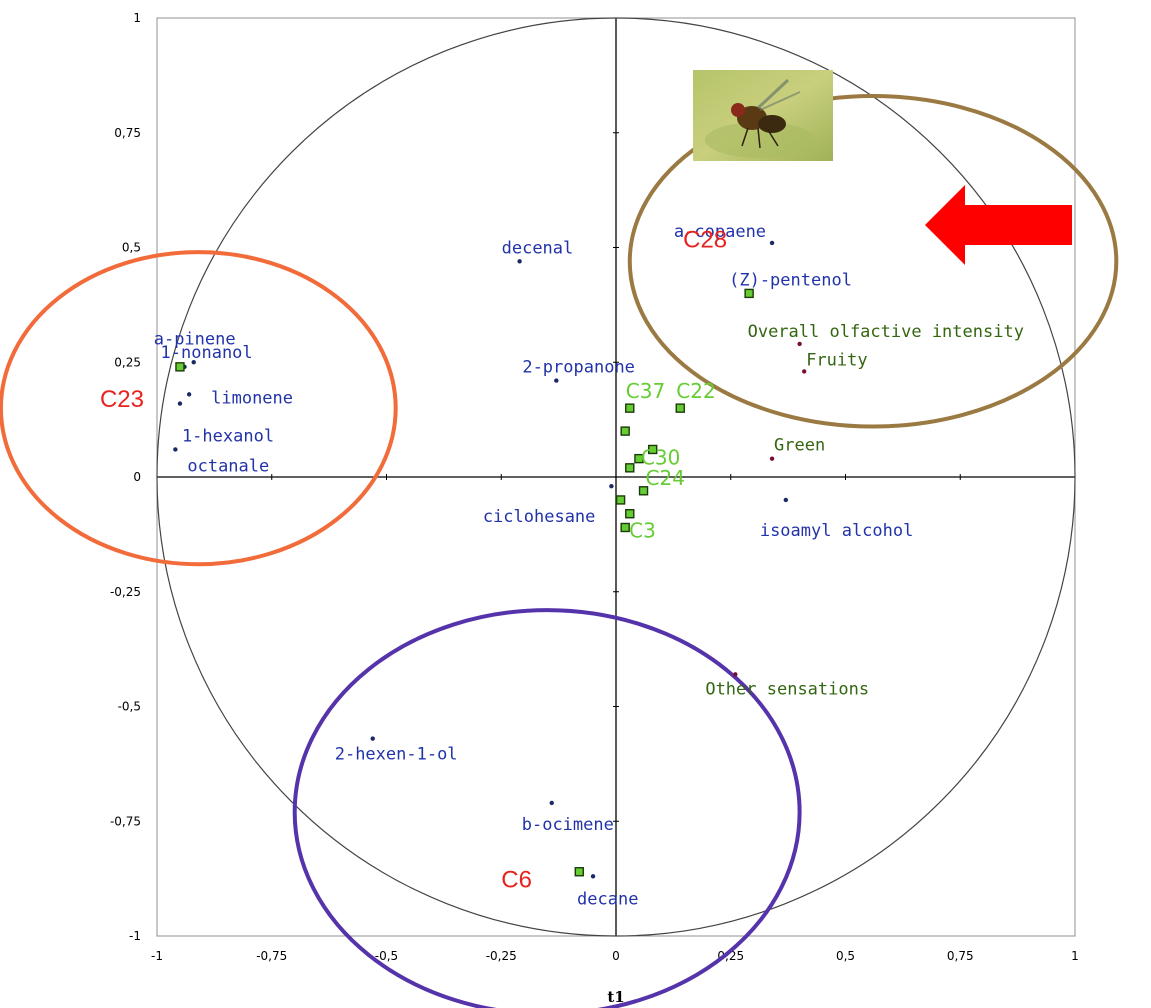  Describe the element at coordinates (157, 956) in the screenshot. I see `x-tick-label: -1` at that location.